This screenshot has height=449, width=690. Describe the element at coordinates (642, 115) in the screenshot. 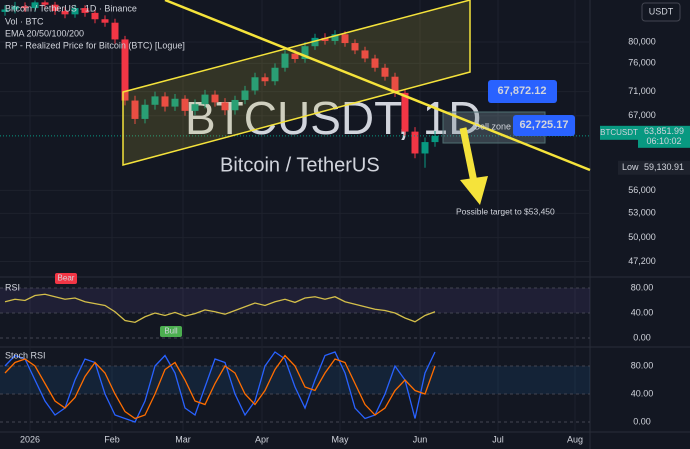

I see `y-tick-label: 67,000` at that location.